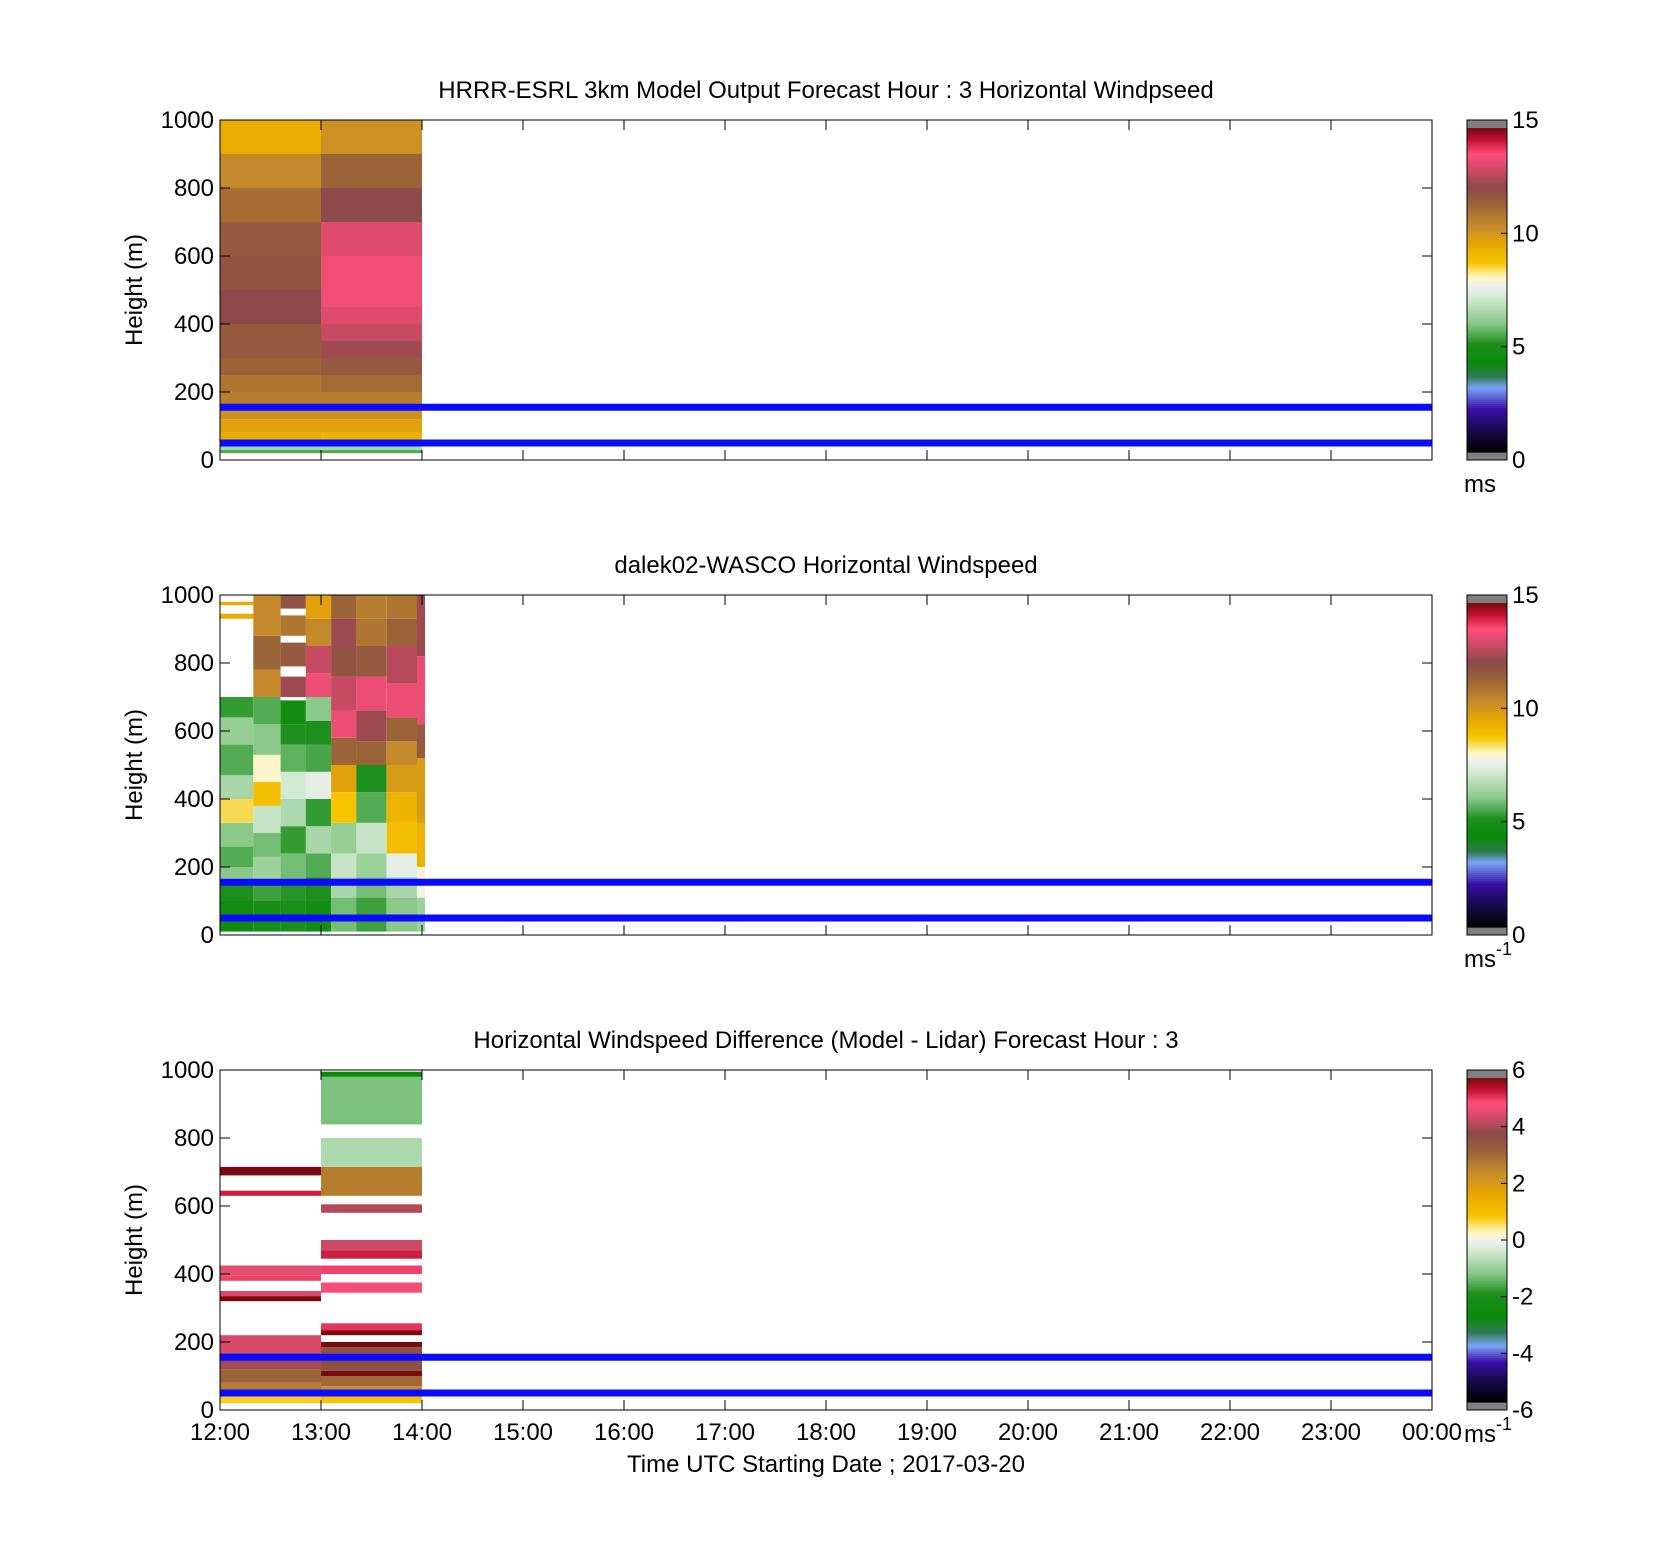 The image size is (1680, 1561). I want to click on y-tick-label: 600, so click(194, 1206).